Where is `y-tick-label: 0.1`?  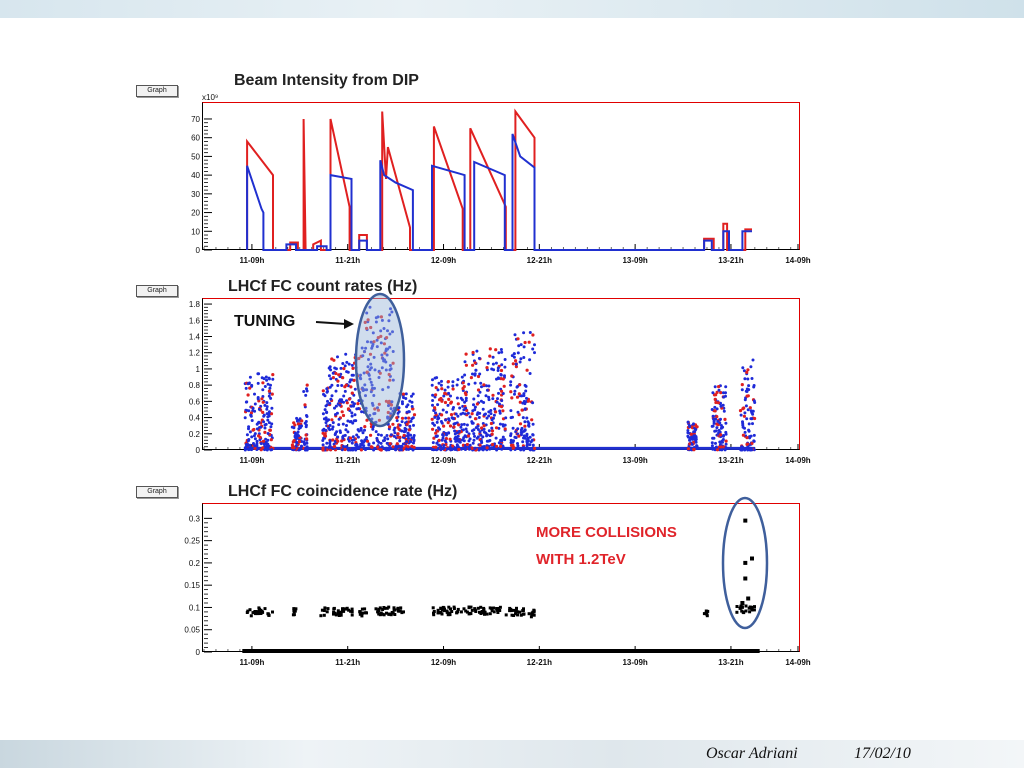 y-tick-label: 0.1 is located at coordinates (195, 607).